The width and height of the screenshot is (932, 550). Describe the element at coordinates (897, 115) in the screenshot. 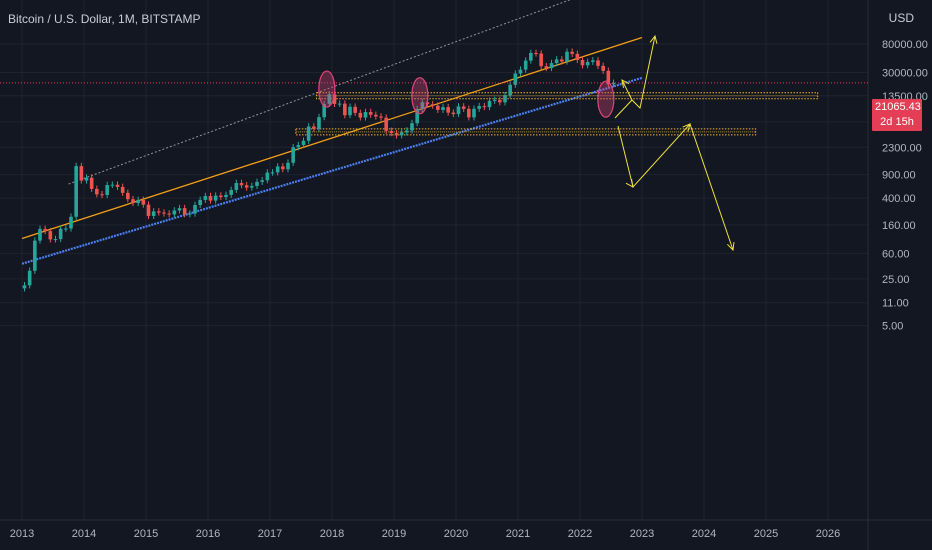

I see `last-price-tag: 21065.43 2d 15h` at that location.